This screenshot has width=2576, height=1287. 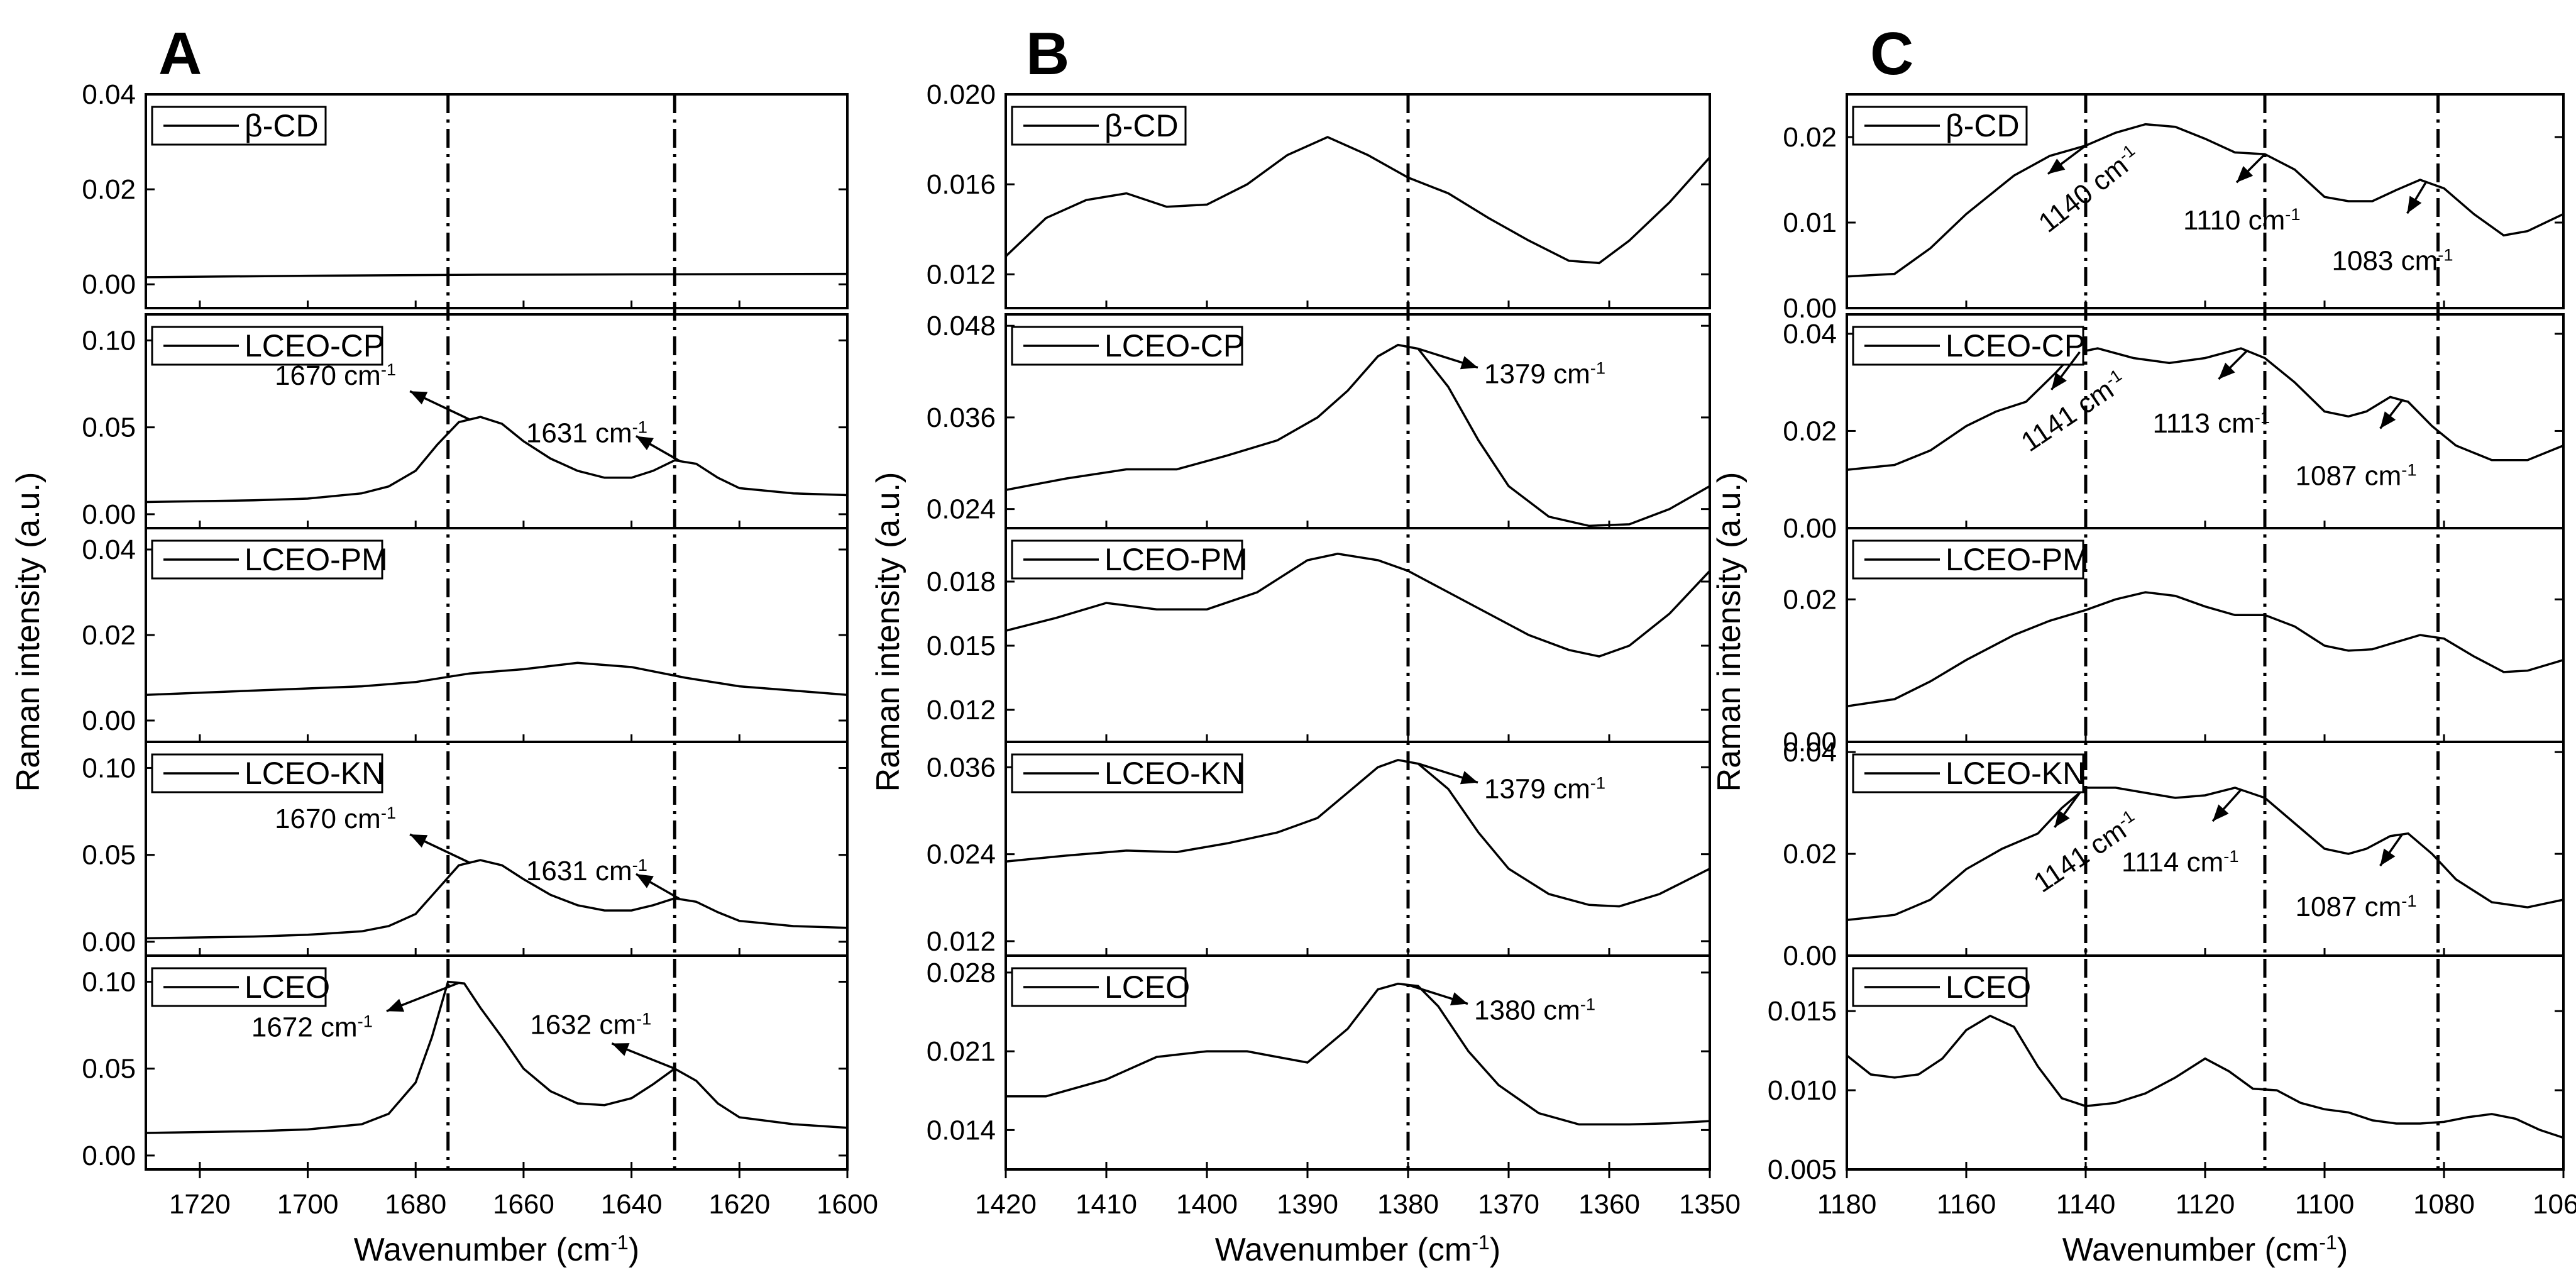 What do you see at coordinates (287, 987) in the screenshot?
I see `legend-label: LCEO` at bounding box center [287, 987].